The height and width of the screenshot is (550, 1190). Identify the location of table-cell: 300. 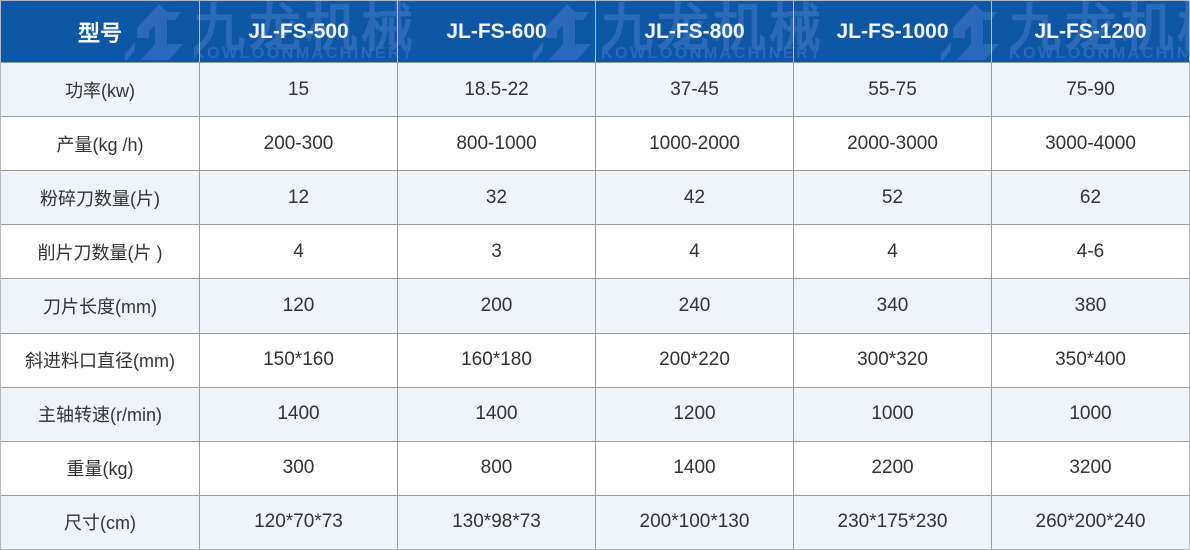
(298, 468).